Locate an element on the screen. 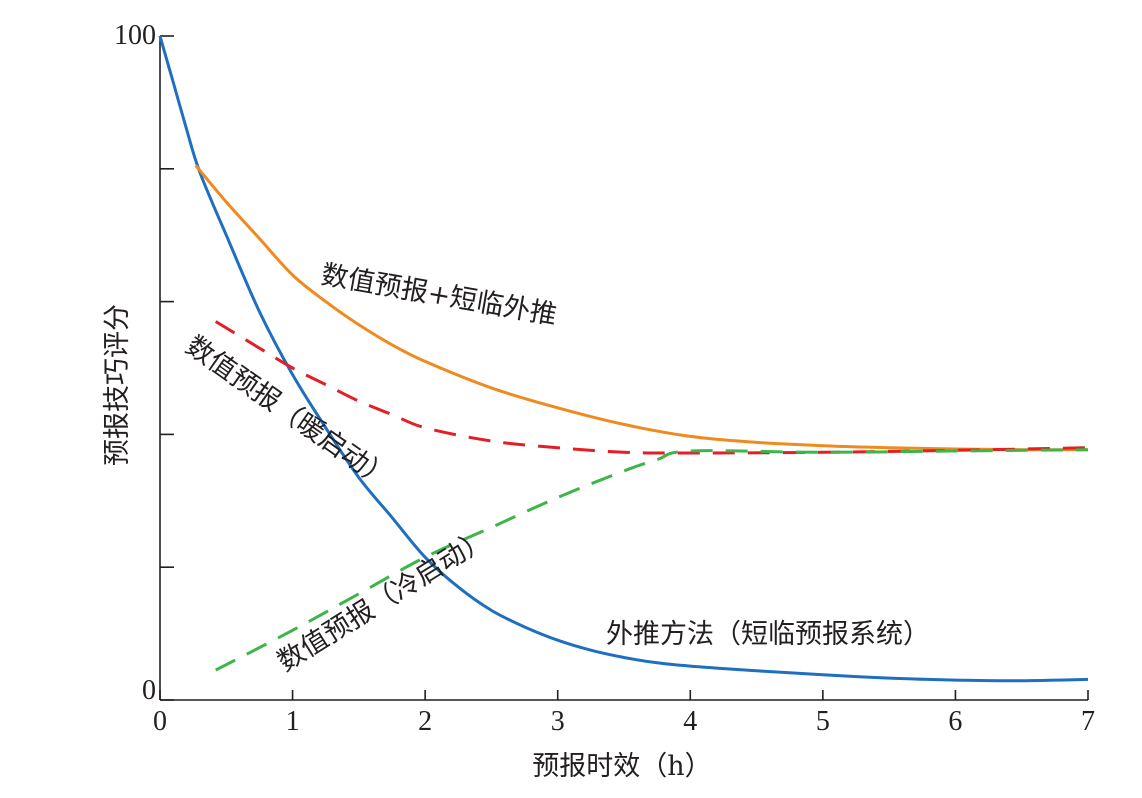 This screenshot has width=1142, height=798. x-tick-label: 5 is located at coordinates (823, 721).